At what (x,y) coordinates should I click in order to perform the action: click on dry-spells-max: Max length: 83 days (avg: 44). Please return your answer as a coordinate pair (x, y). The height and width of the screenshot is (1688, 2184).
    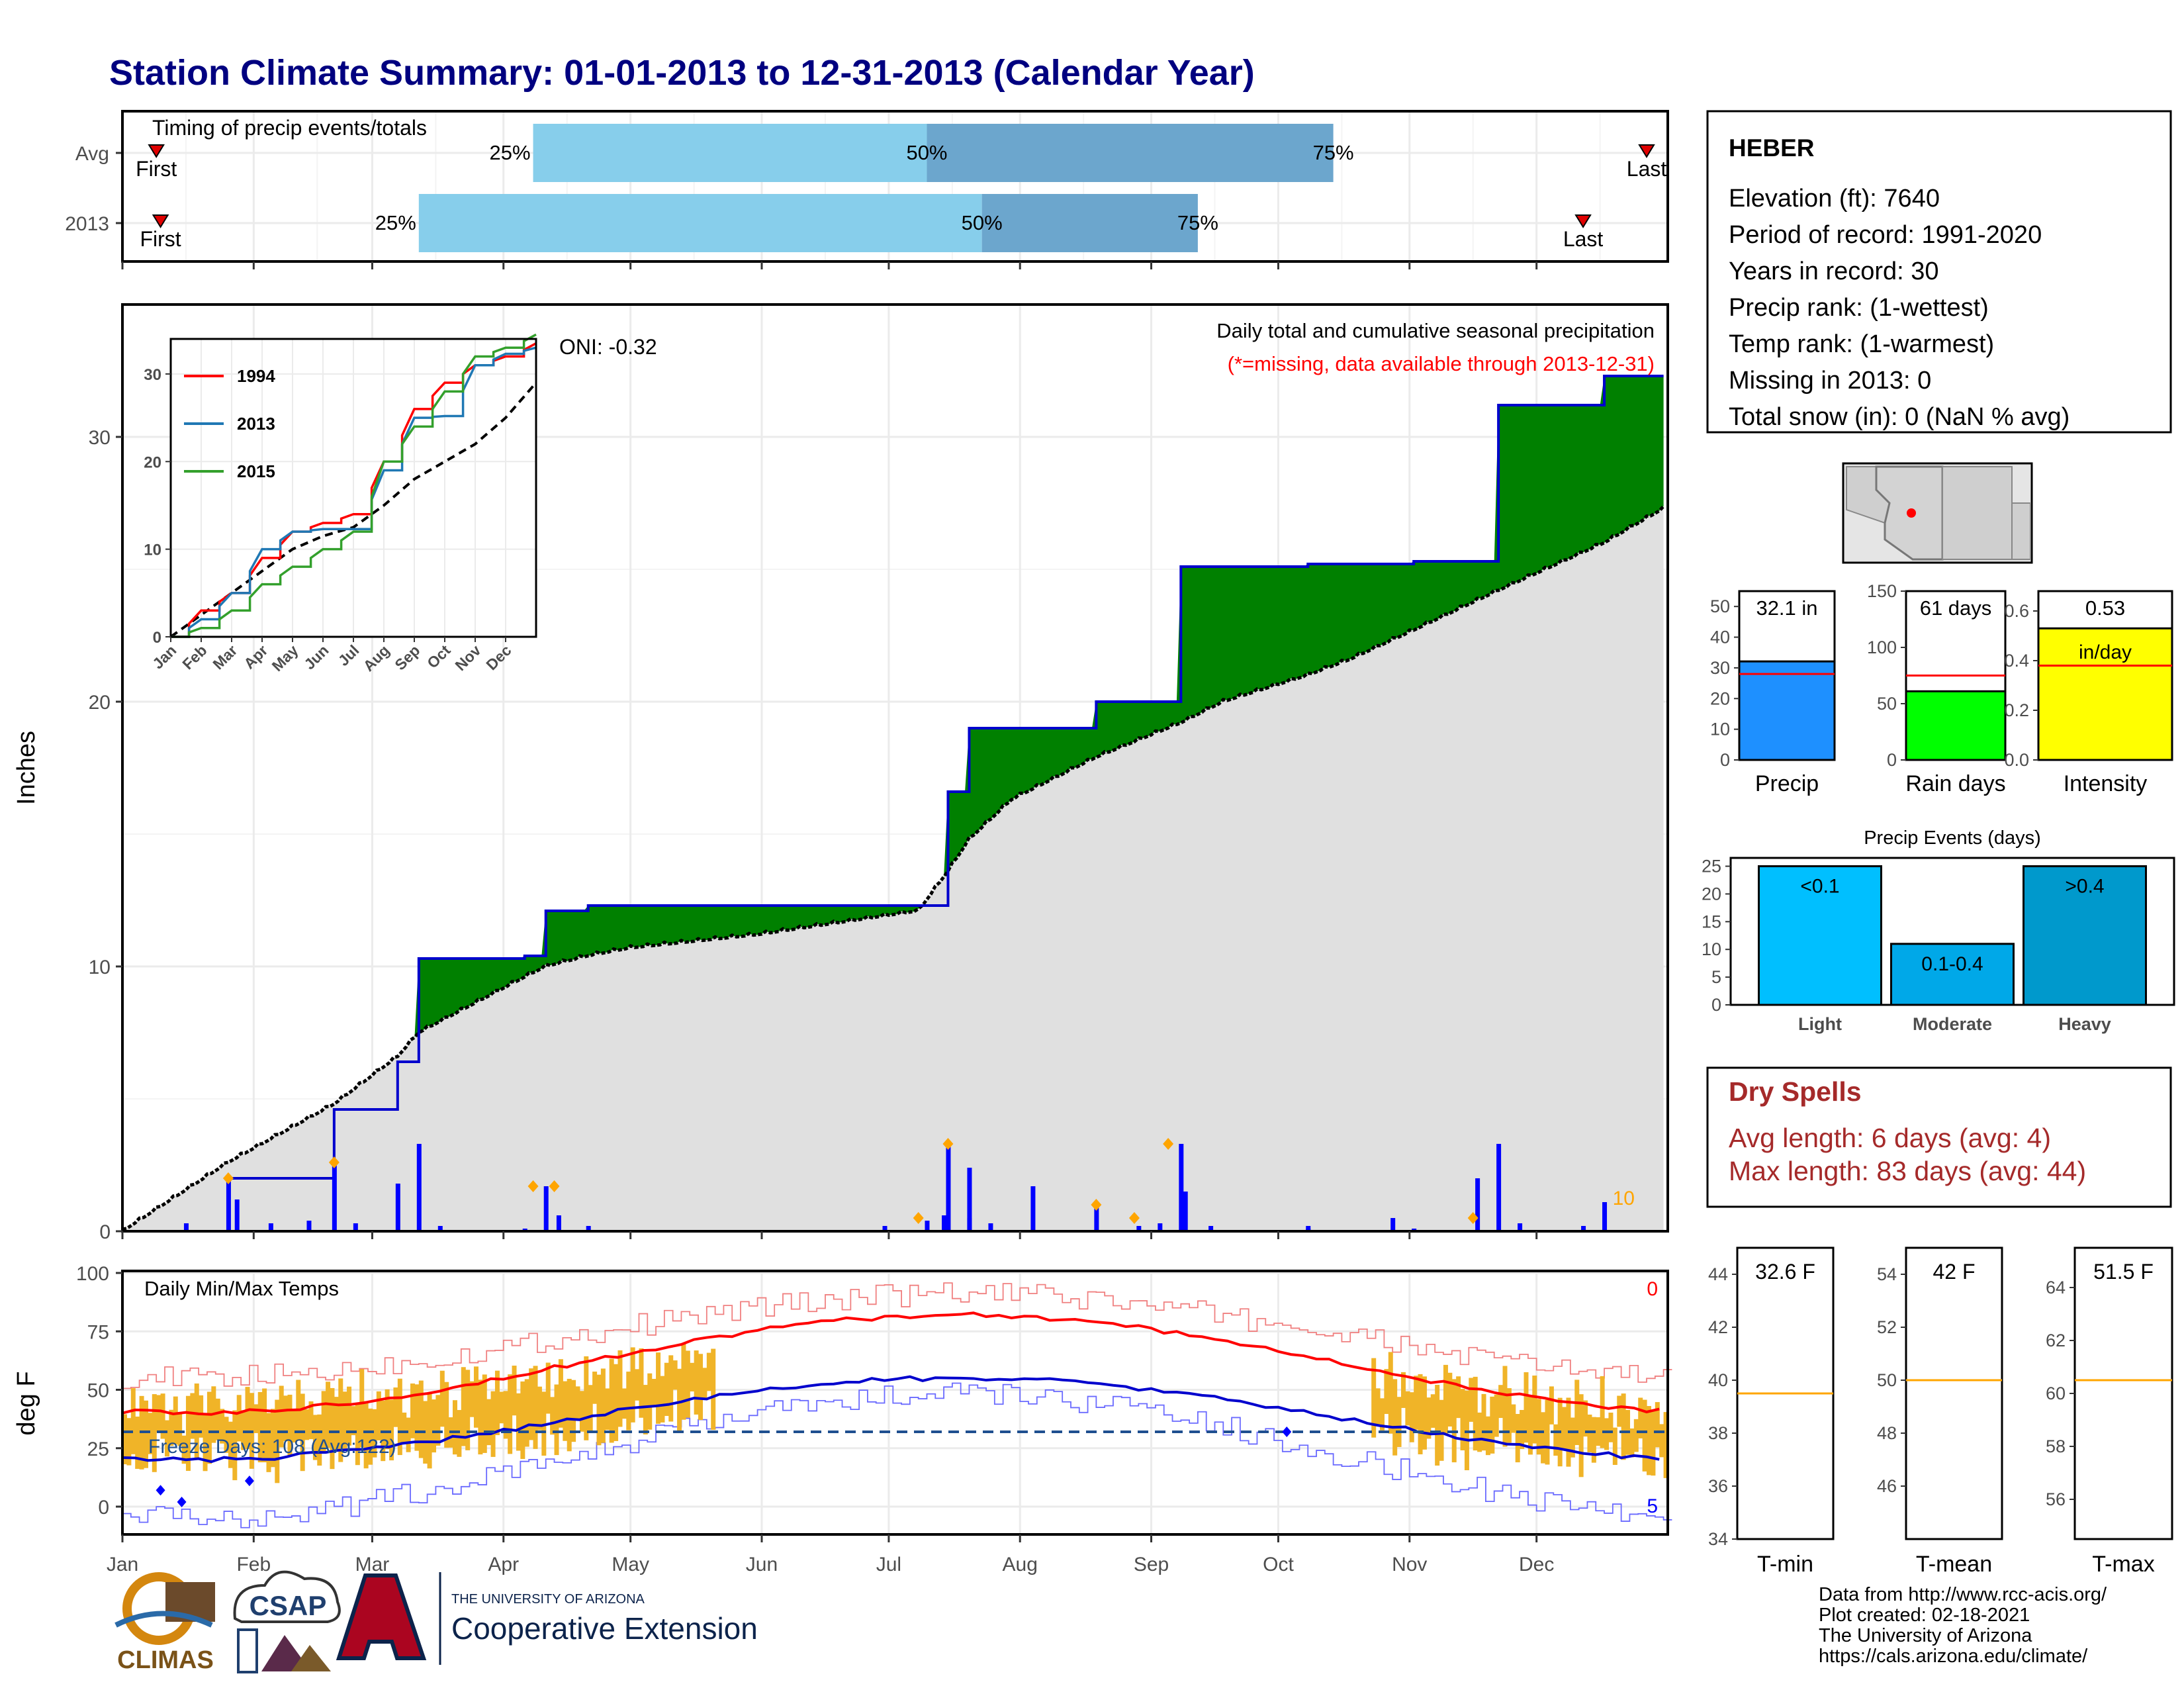
    Looking at the image, I should click on (1908, 1171).